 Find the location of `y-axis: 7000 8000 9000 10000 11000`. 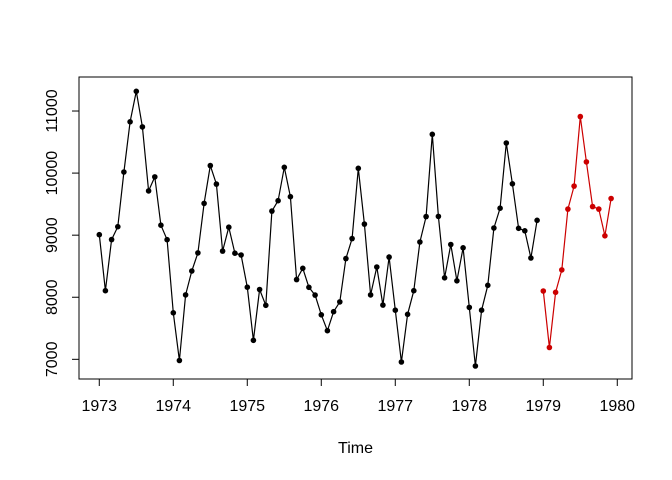

y-axis: 7000 8000 9000 10000 11000 is located at coordinates (61, 233).